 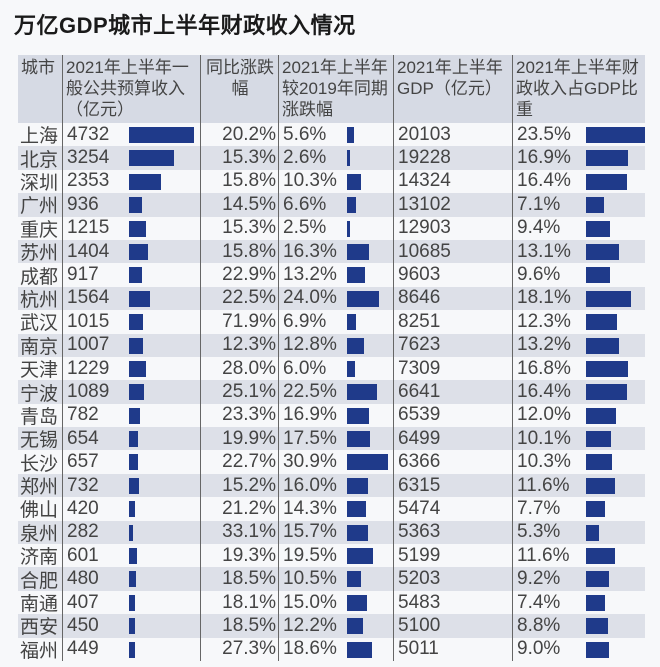 What do you see at coordinates (310, 275) in the screenshot?
I see `cell-vs-2019-text: 13.2%` at bounding box center [310, 275].